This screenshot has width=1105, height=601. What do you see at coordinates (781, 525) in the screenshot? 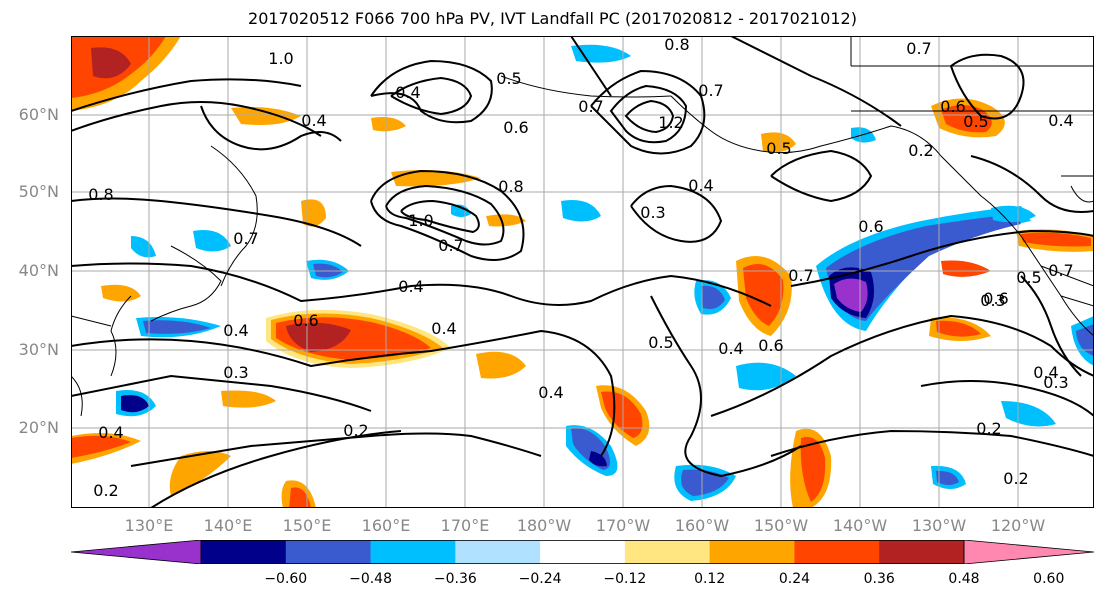
I see `lon-label: 150°W` at bounding box center [781, 525].